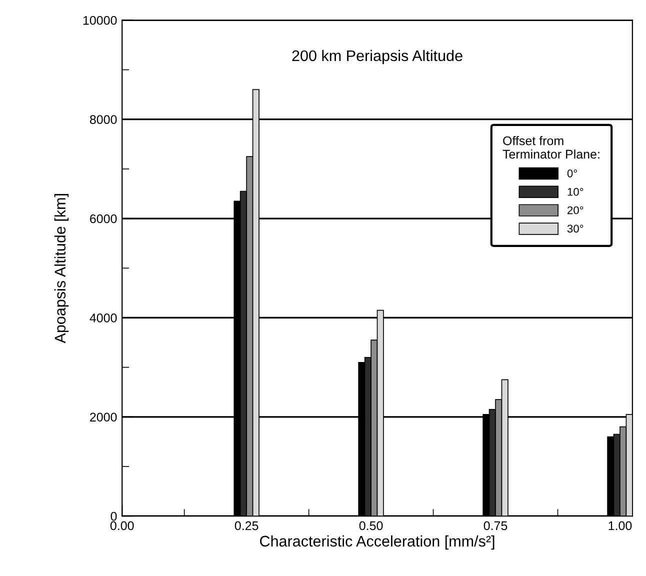  I want to click on x-tick-label: 0.75, so click(496, 525).